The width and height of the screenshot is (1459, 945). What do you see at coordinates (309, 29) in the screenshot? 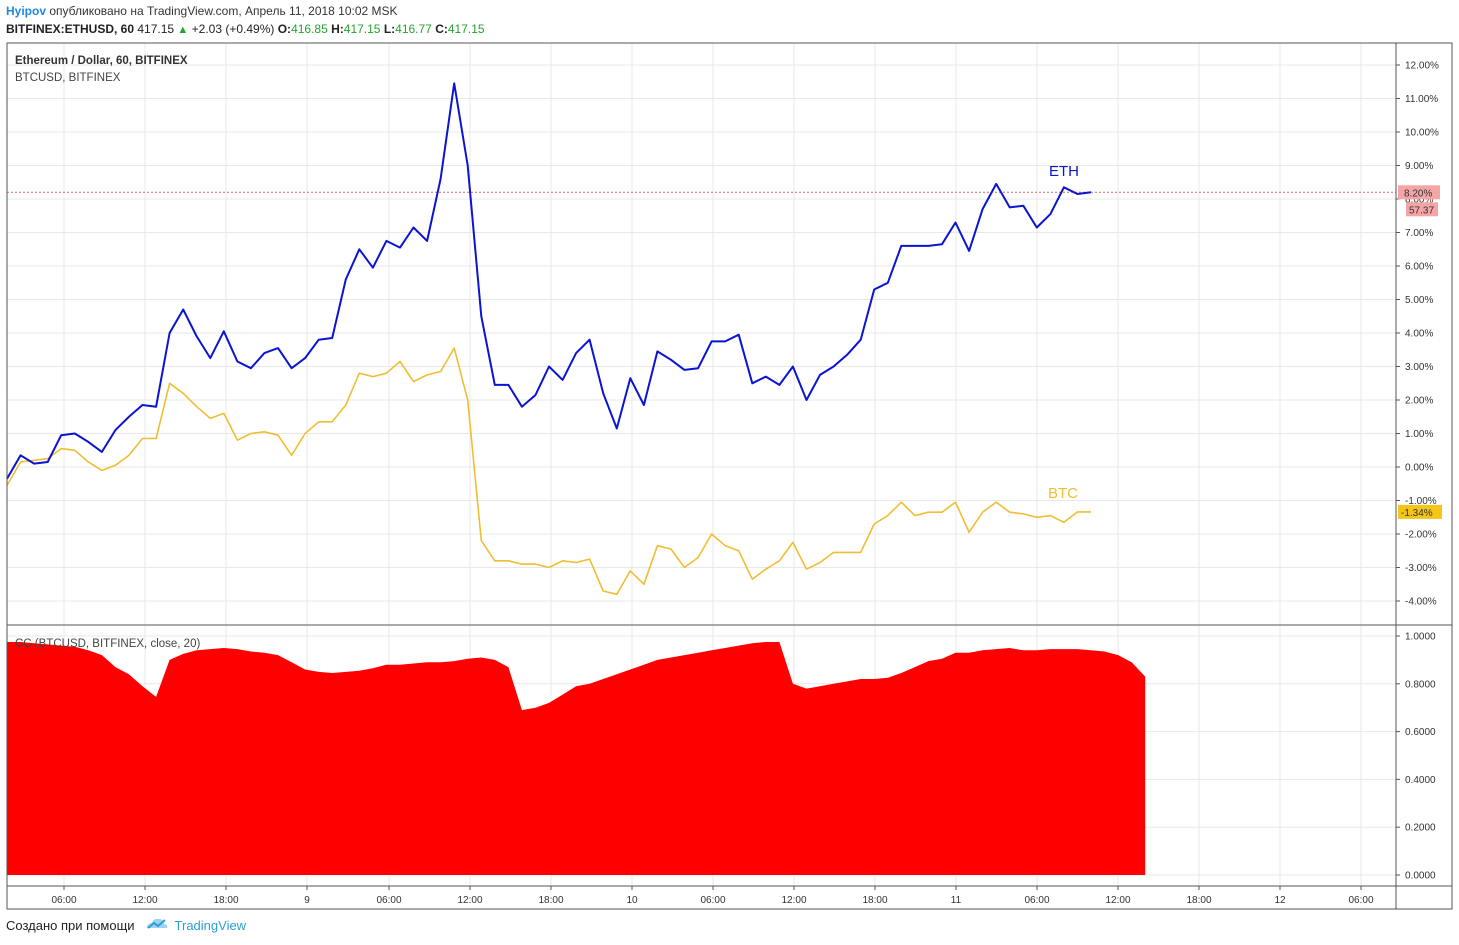
I see `open-value: 416.85` at bounding box center [309, 29].